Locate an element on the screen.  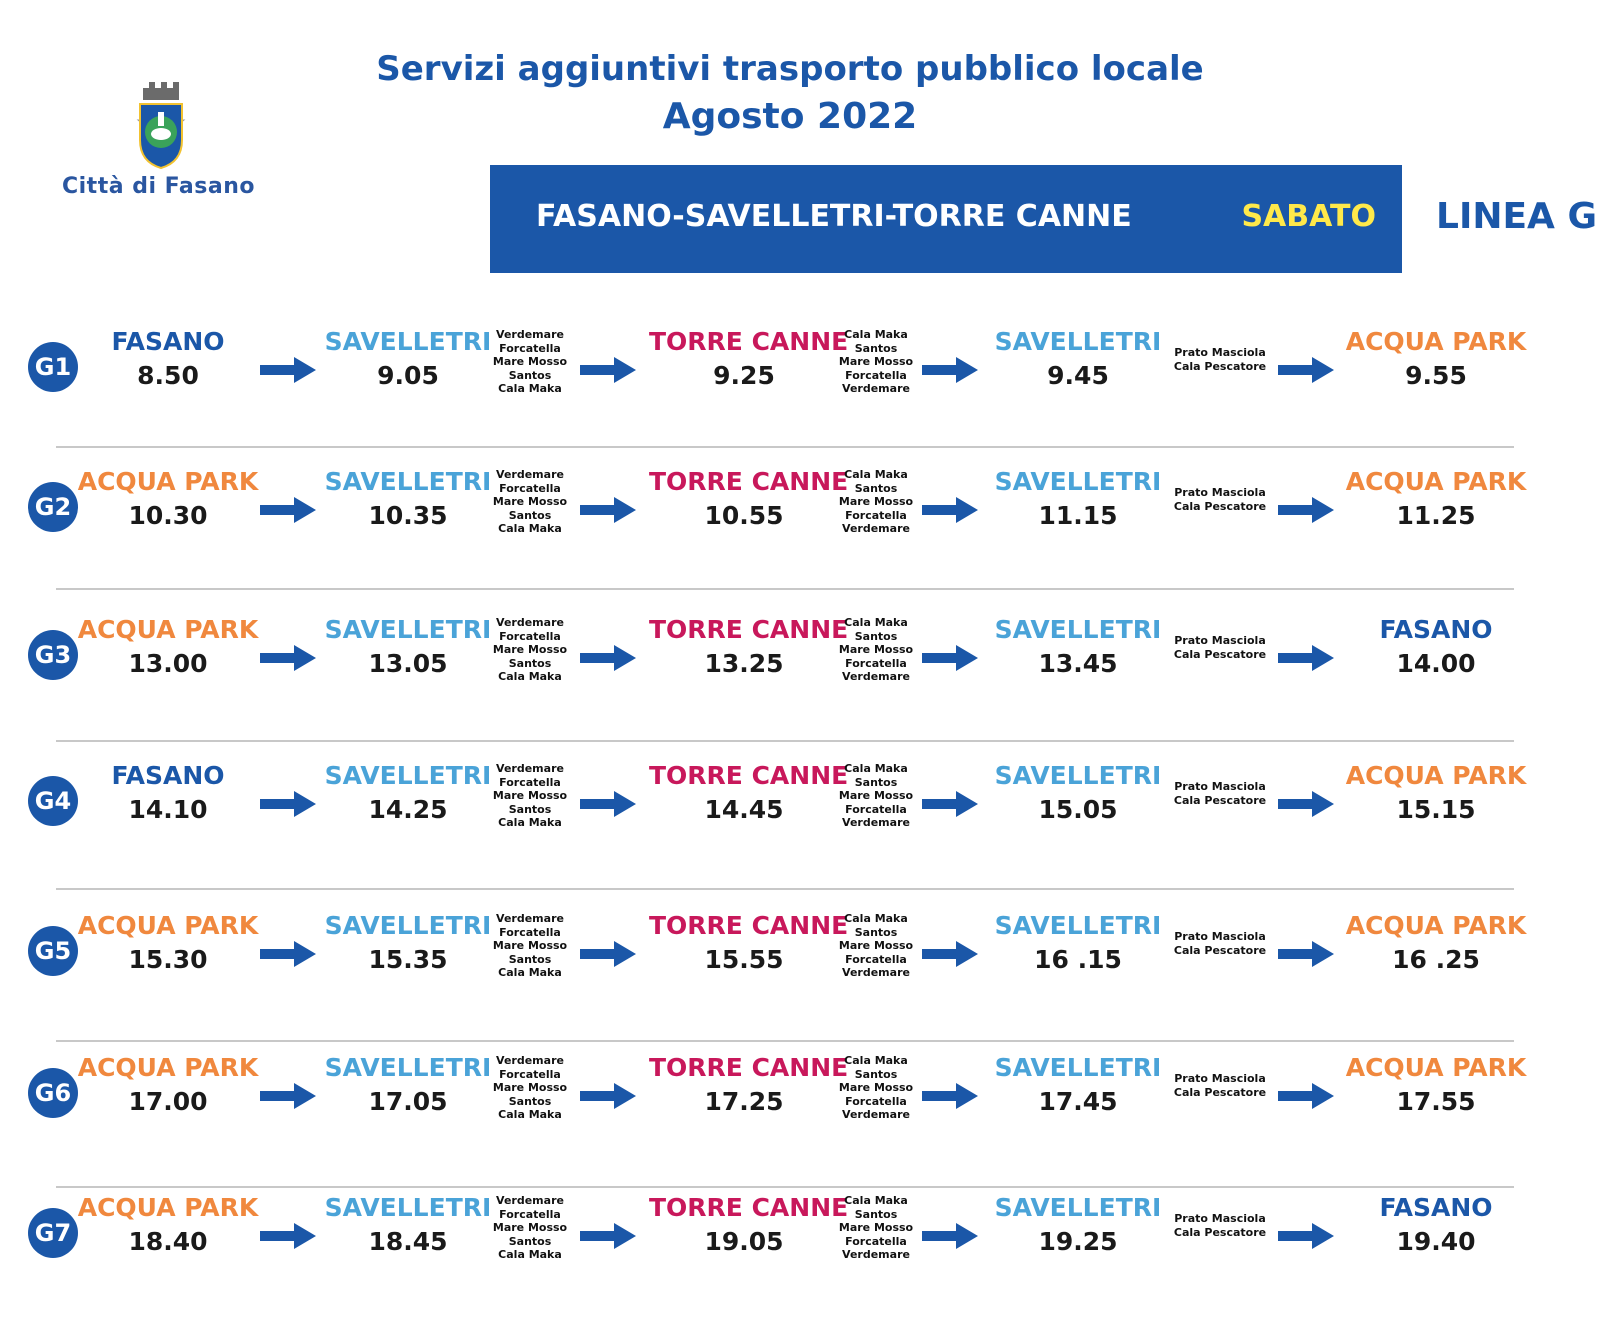
trip-code-badge: G6 is located at coordinates (53, 1093).